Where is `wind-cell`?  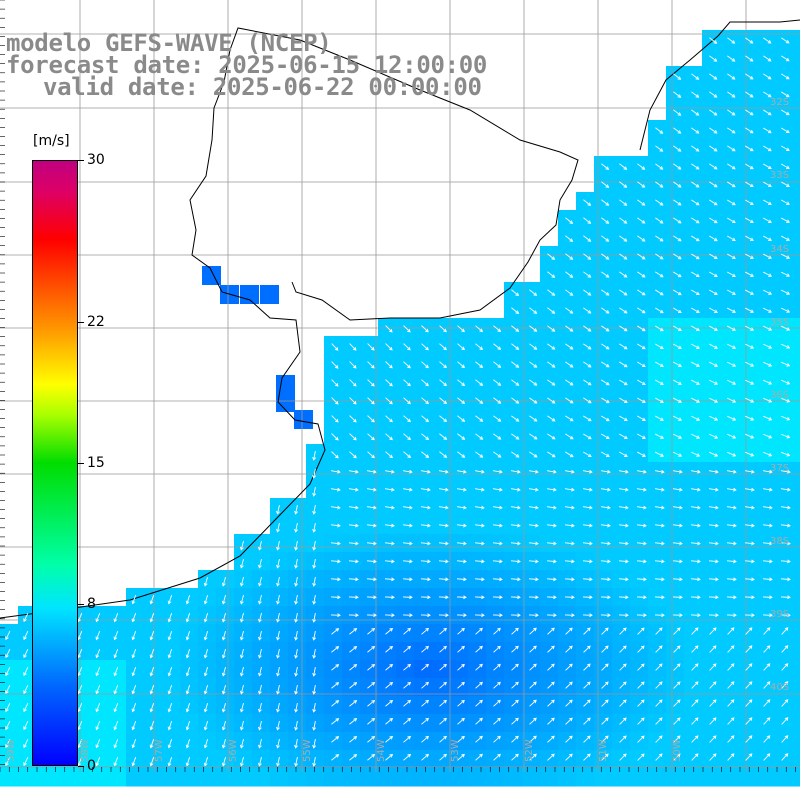 wind-cell is located at coordinates (333, 777).